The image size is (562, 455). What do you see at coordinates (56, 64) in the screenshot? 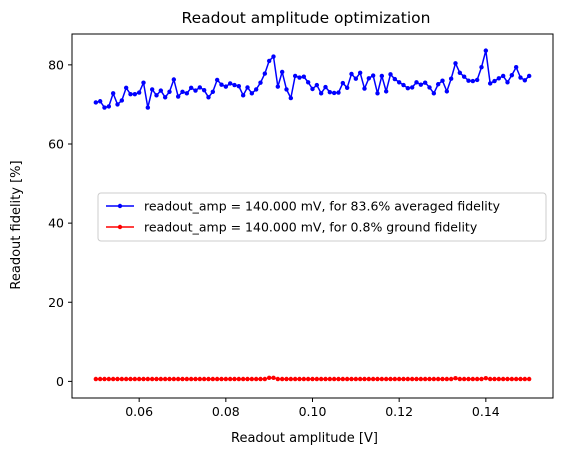
I see `y-tick-label: 80` at bounding box center [56, 64].